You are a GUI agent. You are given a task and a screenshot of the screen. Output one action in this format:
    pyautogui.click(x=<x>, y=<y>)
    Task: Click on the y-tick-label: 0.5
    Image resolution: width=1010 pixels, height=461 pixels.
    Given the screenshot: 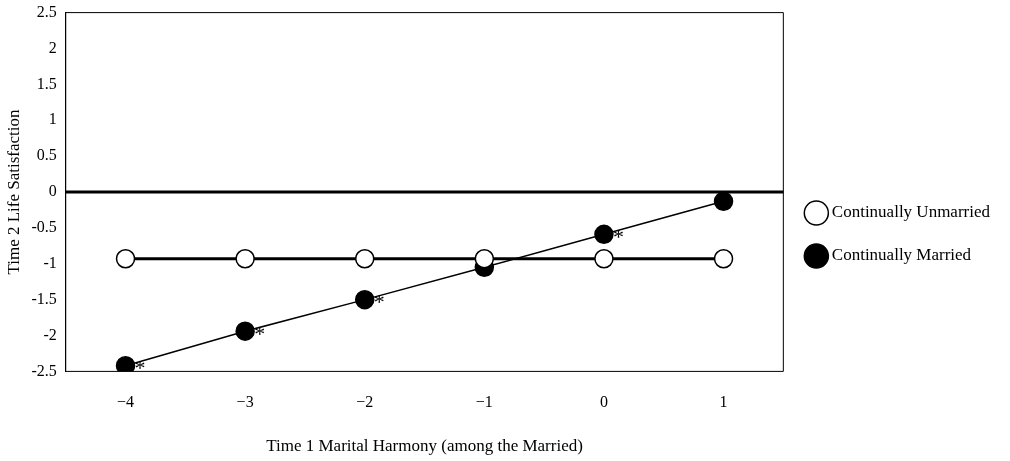 What is the action you would take?
    pyautogui.click(x=46, y=155)
    